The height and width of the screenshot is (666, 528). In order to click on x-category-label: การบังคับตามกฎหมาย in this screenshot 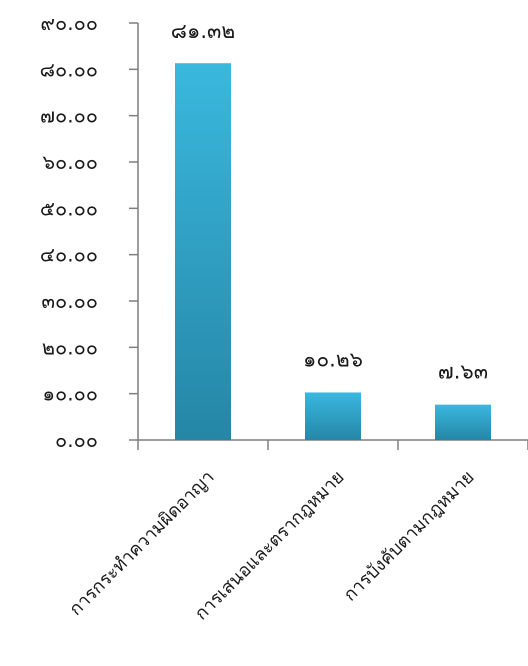, I will do `click(409, 536)`.